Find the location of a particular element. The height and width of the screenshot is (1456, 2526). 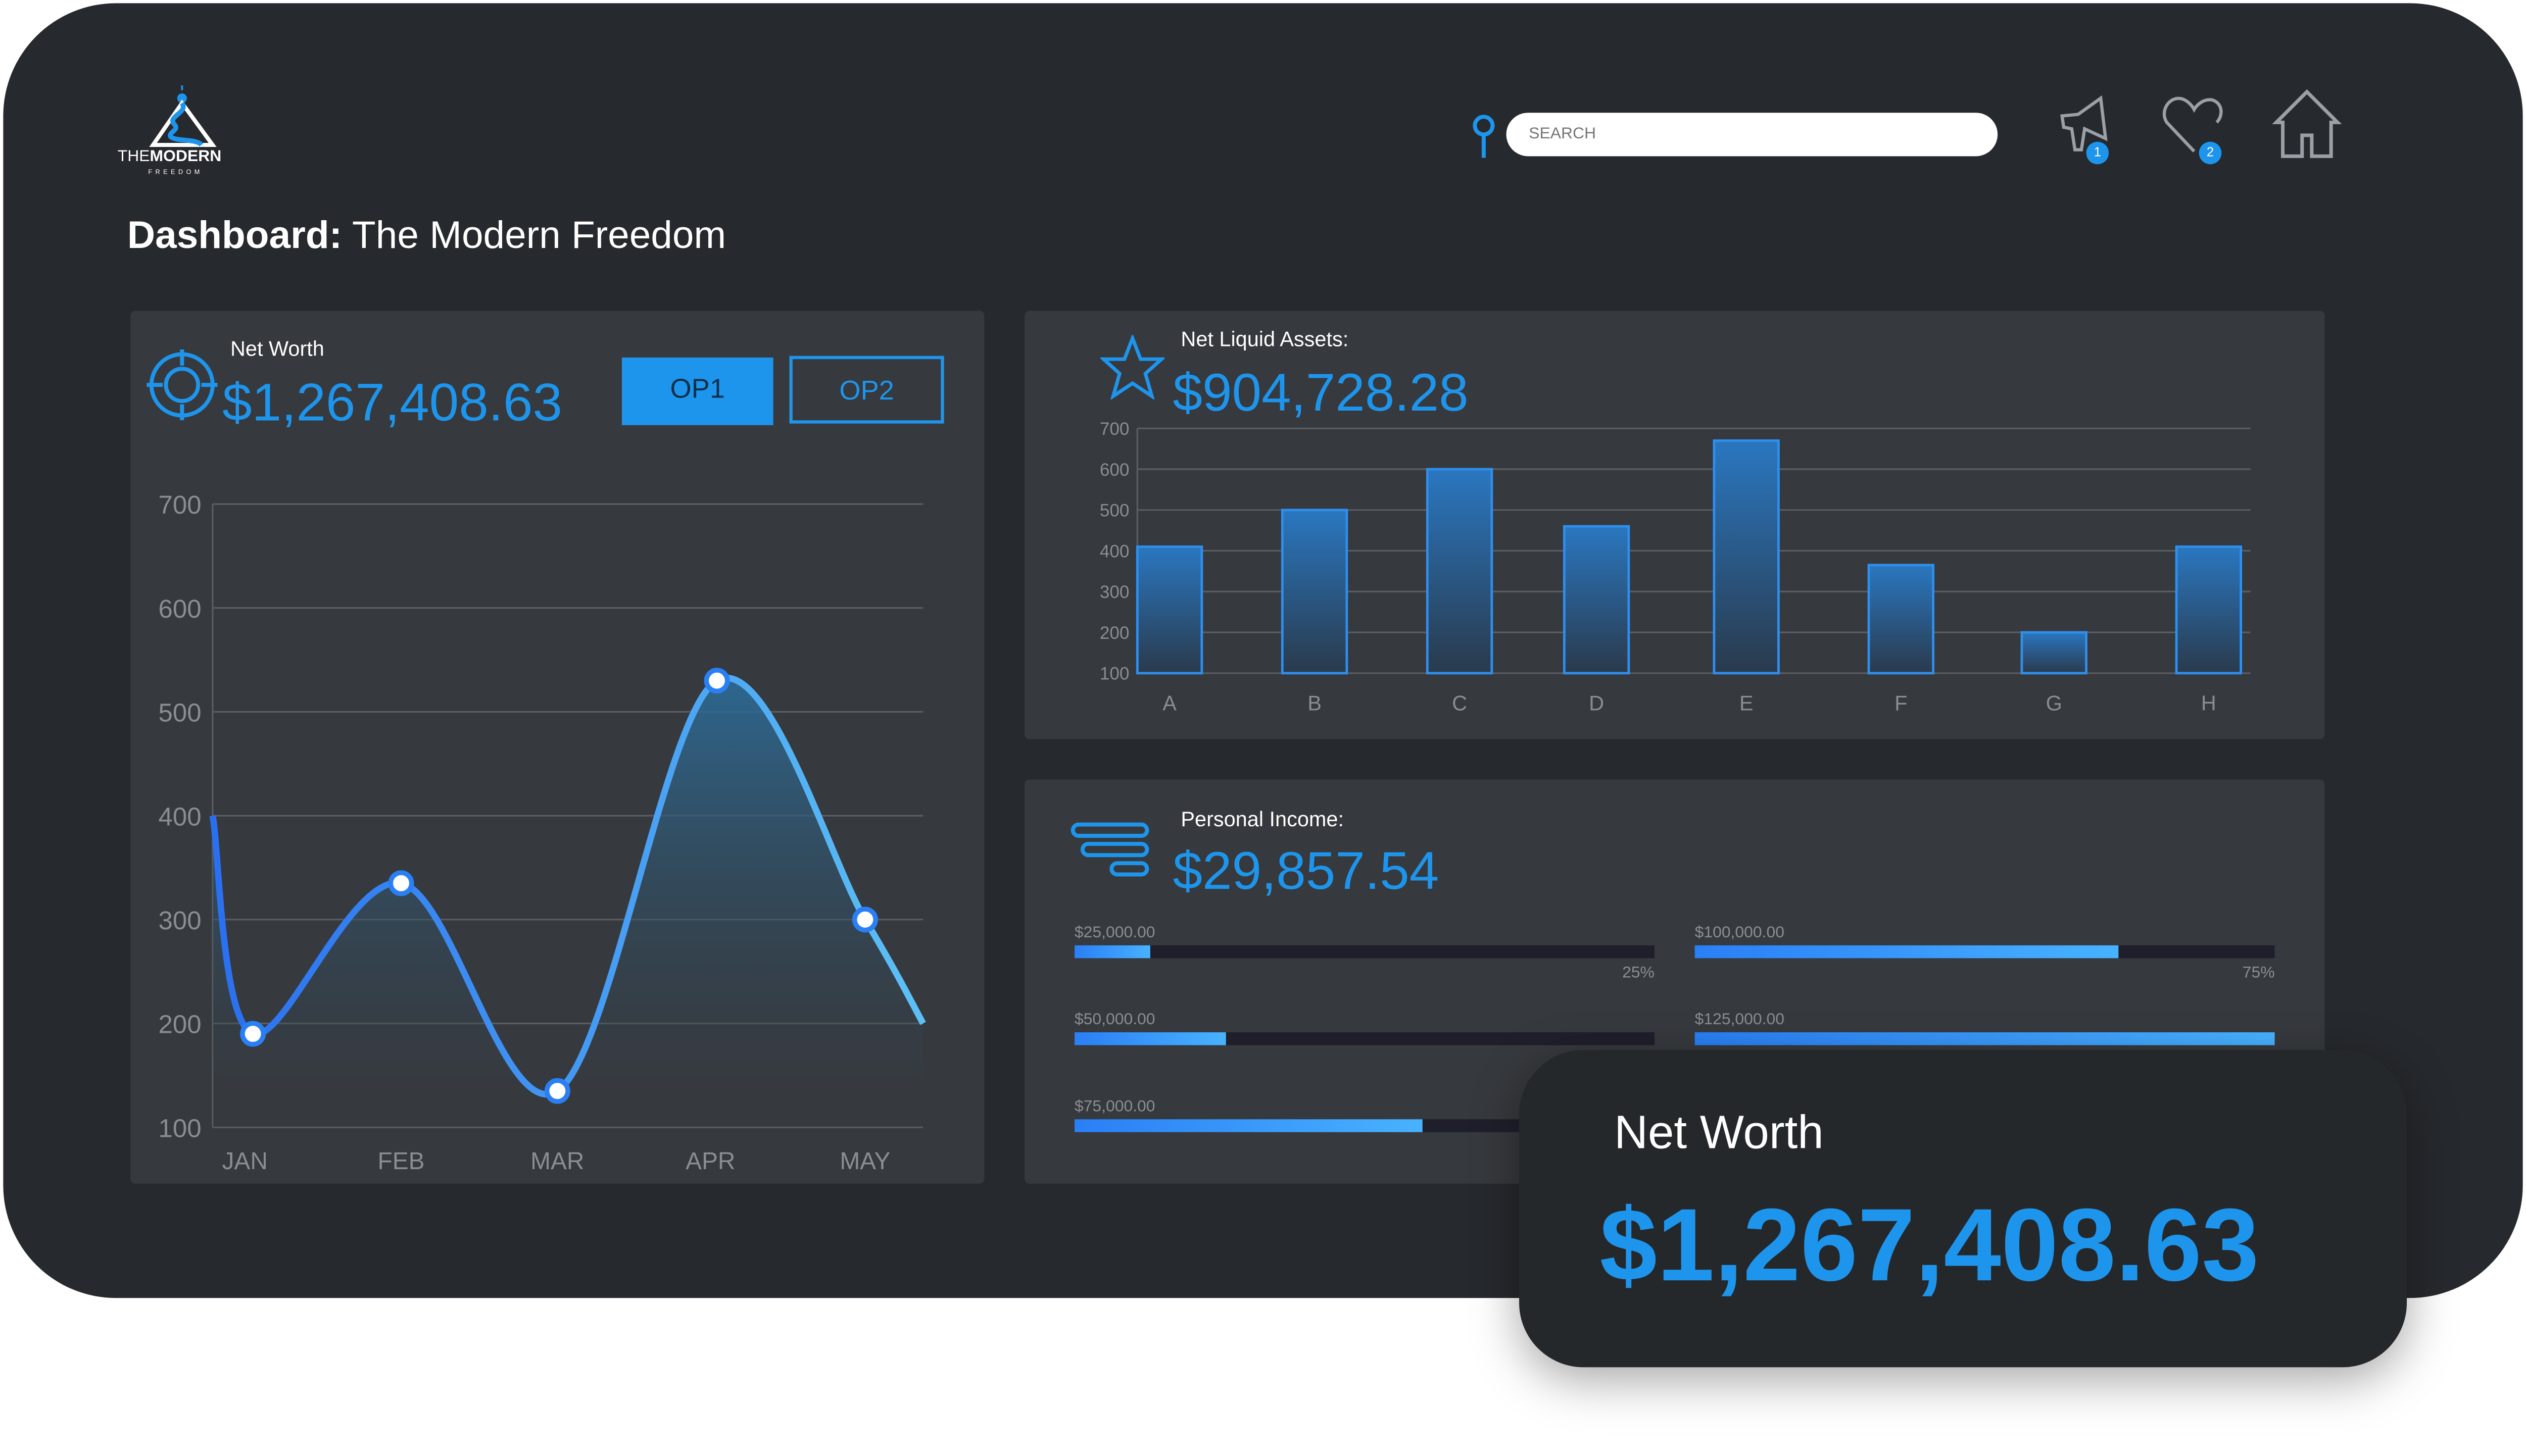

popup-value: $1,267,408.63 is located at coordinates (1929, 1245).